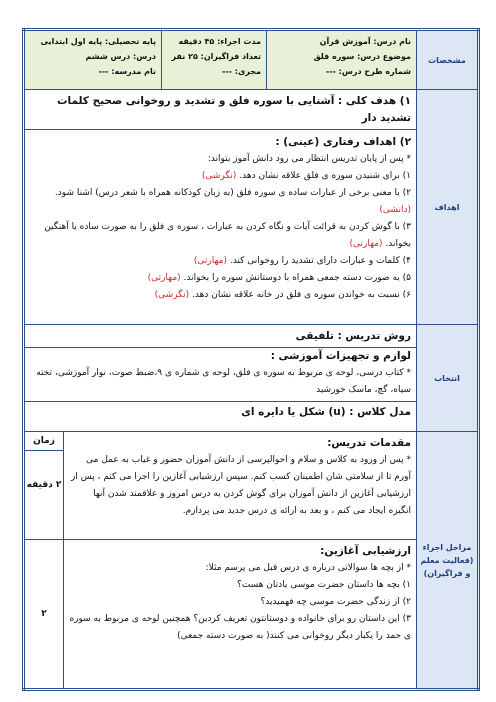 The height and width of the screenshot is (702, 496). Describe the element at coordinates (447, 59) in the screenshot. I see `header-label: مشخصات` at that location.